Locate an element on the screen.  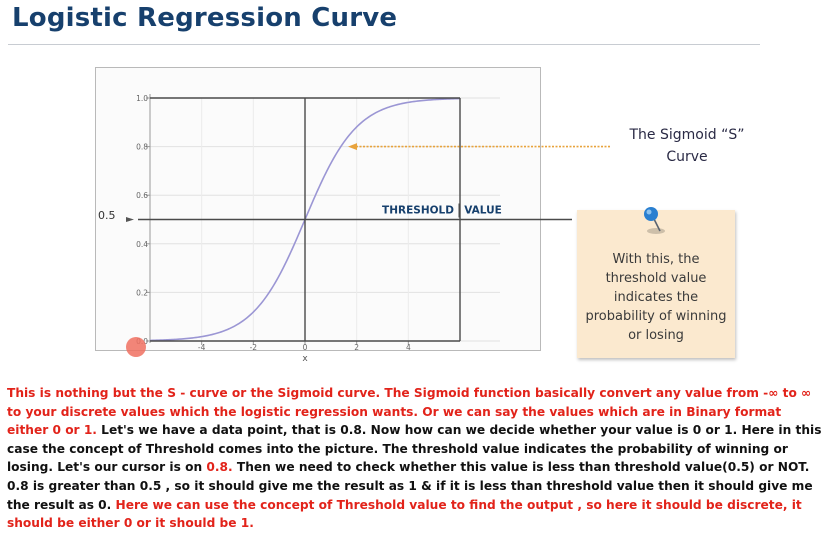
y-tick-label: 0.2 is located at coordinates (142, 292).